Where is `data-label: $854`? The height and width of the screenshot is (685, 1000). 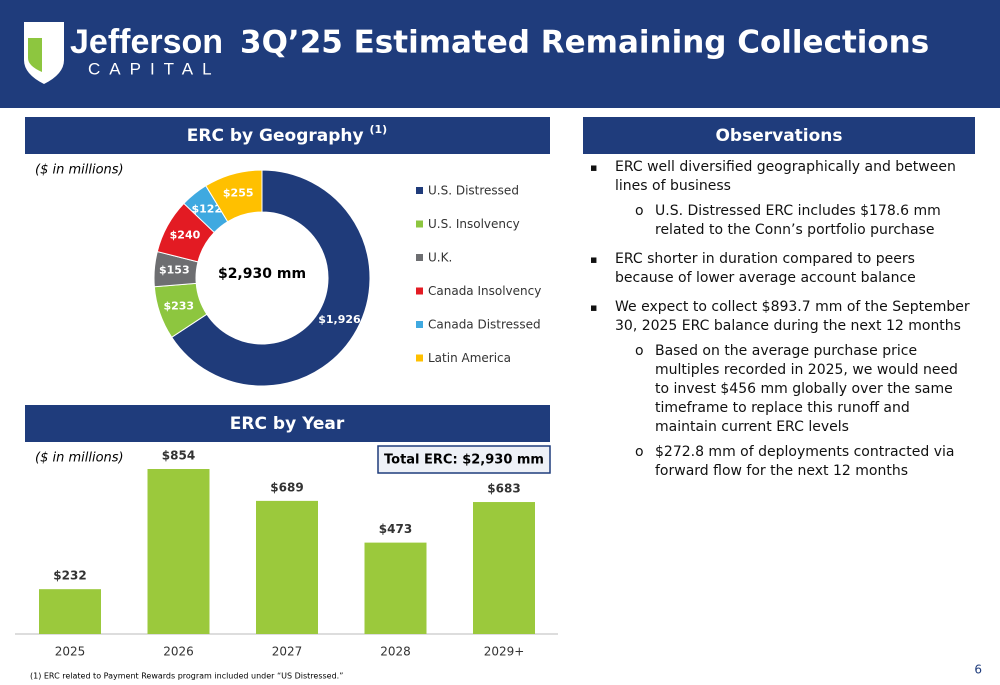
data-label: $854 is located at coordinates (178, 456).